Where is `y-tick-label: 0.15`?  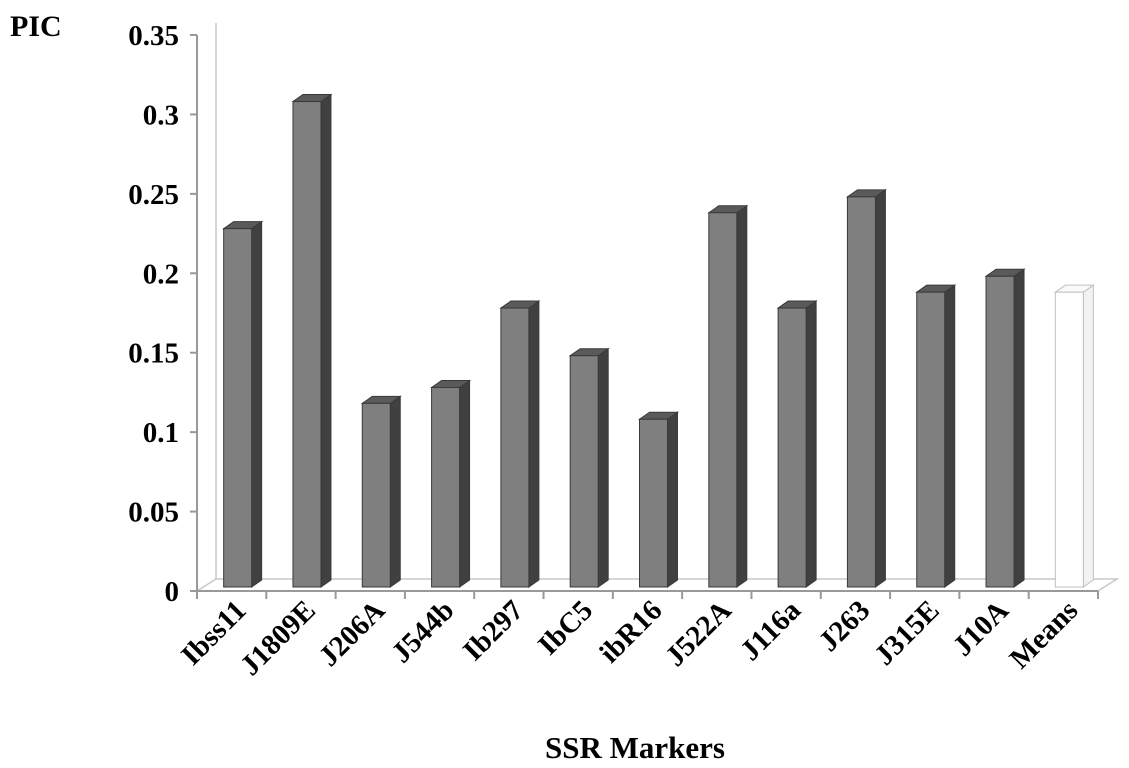
y-tick-label: 0.15 is located at coordinates (153, 354).